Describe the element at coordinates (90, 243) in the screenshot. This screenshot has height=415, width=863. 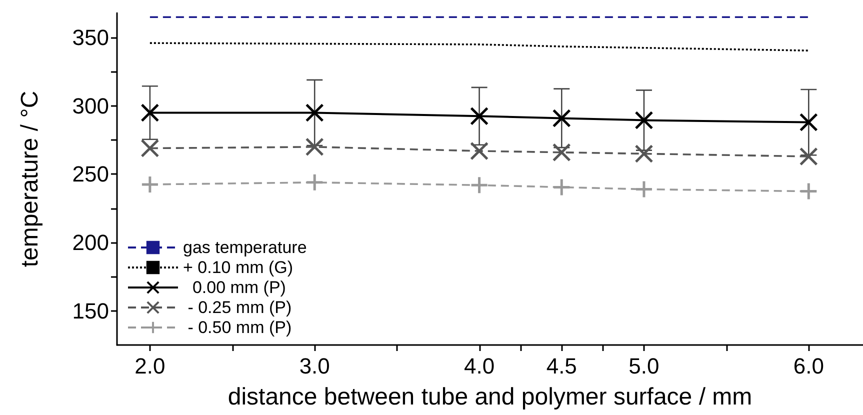
I see `y-tick-label: 200` at that location.